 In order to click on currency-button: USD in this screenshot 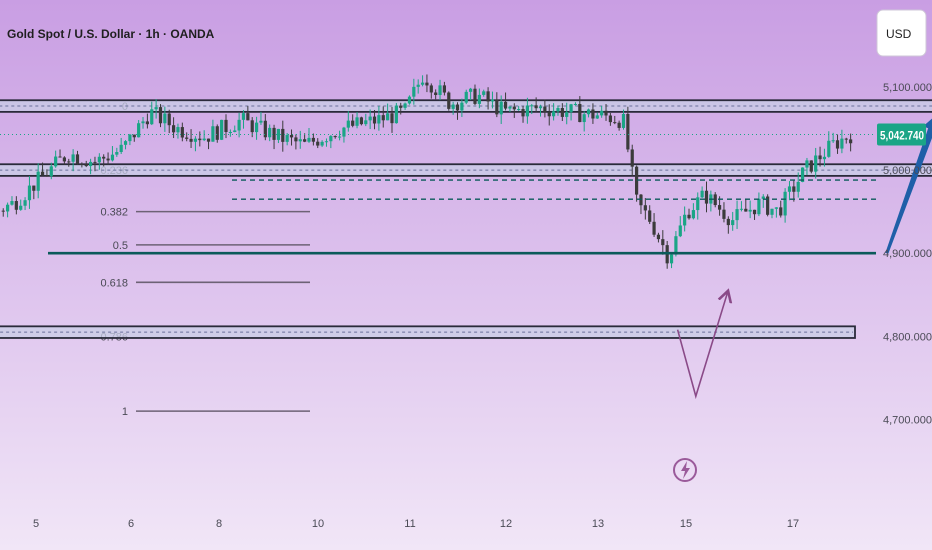, I will do `click(901, 33)`.